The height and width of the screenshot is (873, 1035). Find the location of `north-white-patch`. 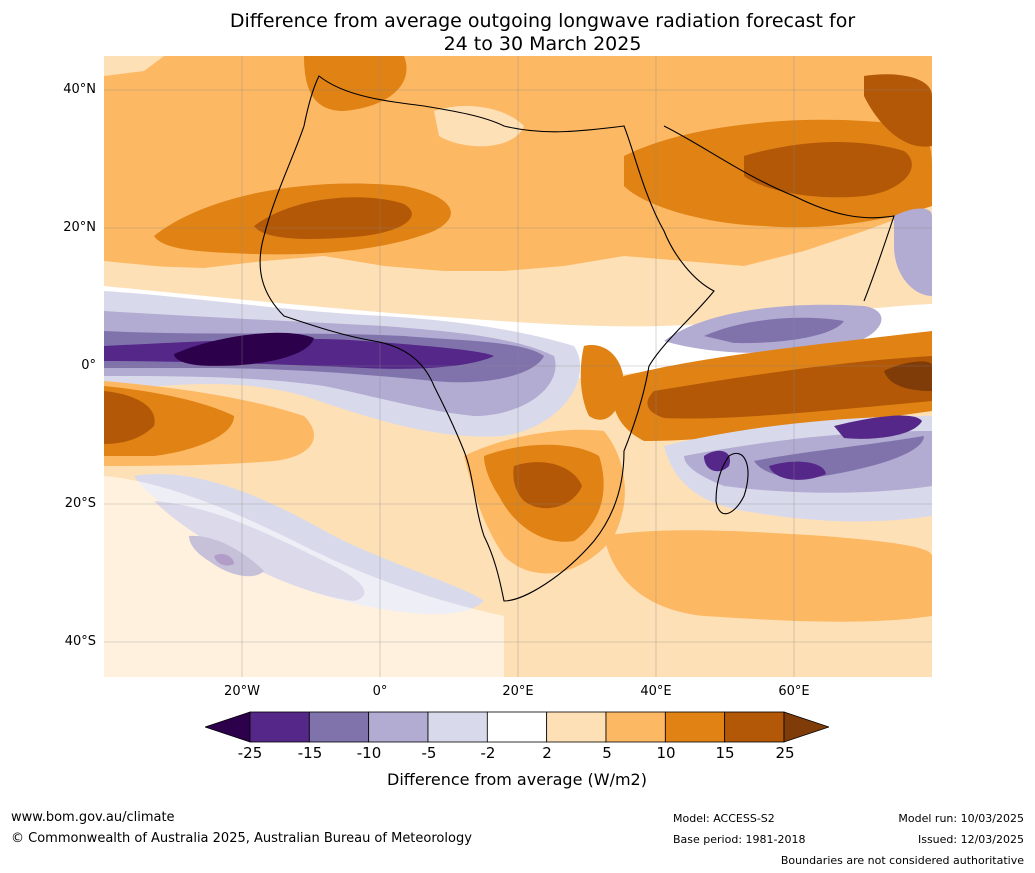

north-white-patch is located at coordinates (134, 66).